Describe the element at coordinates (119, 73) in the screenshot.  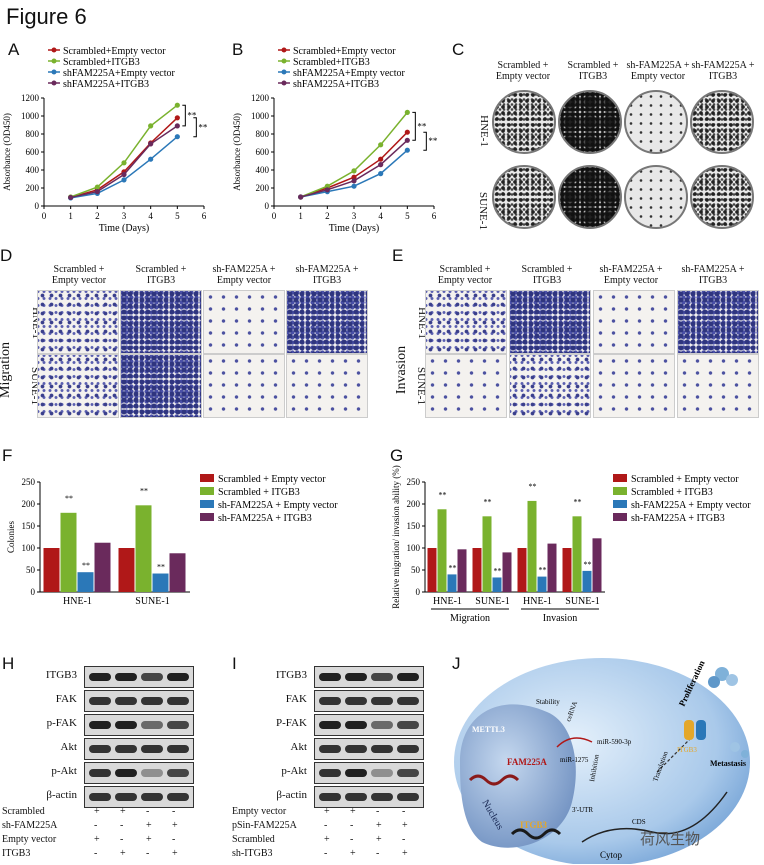
I see `legend-label: shFAM225A+Empty vector` at that location.